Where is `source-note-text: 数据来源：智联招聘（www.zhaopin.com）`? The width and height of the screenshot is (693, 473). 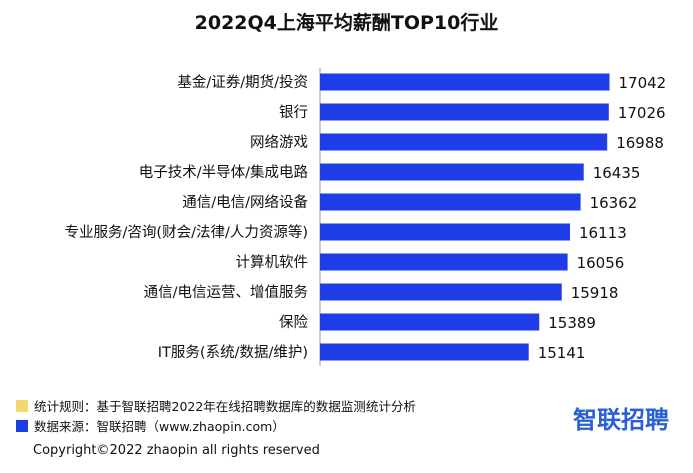
source-note-text: 数据来源：智联招聘（www.zhaopin.com） is located at coordinates (159, 426).